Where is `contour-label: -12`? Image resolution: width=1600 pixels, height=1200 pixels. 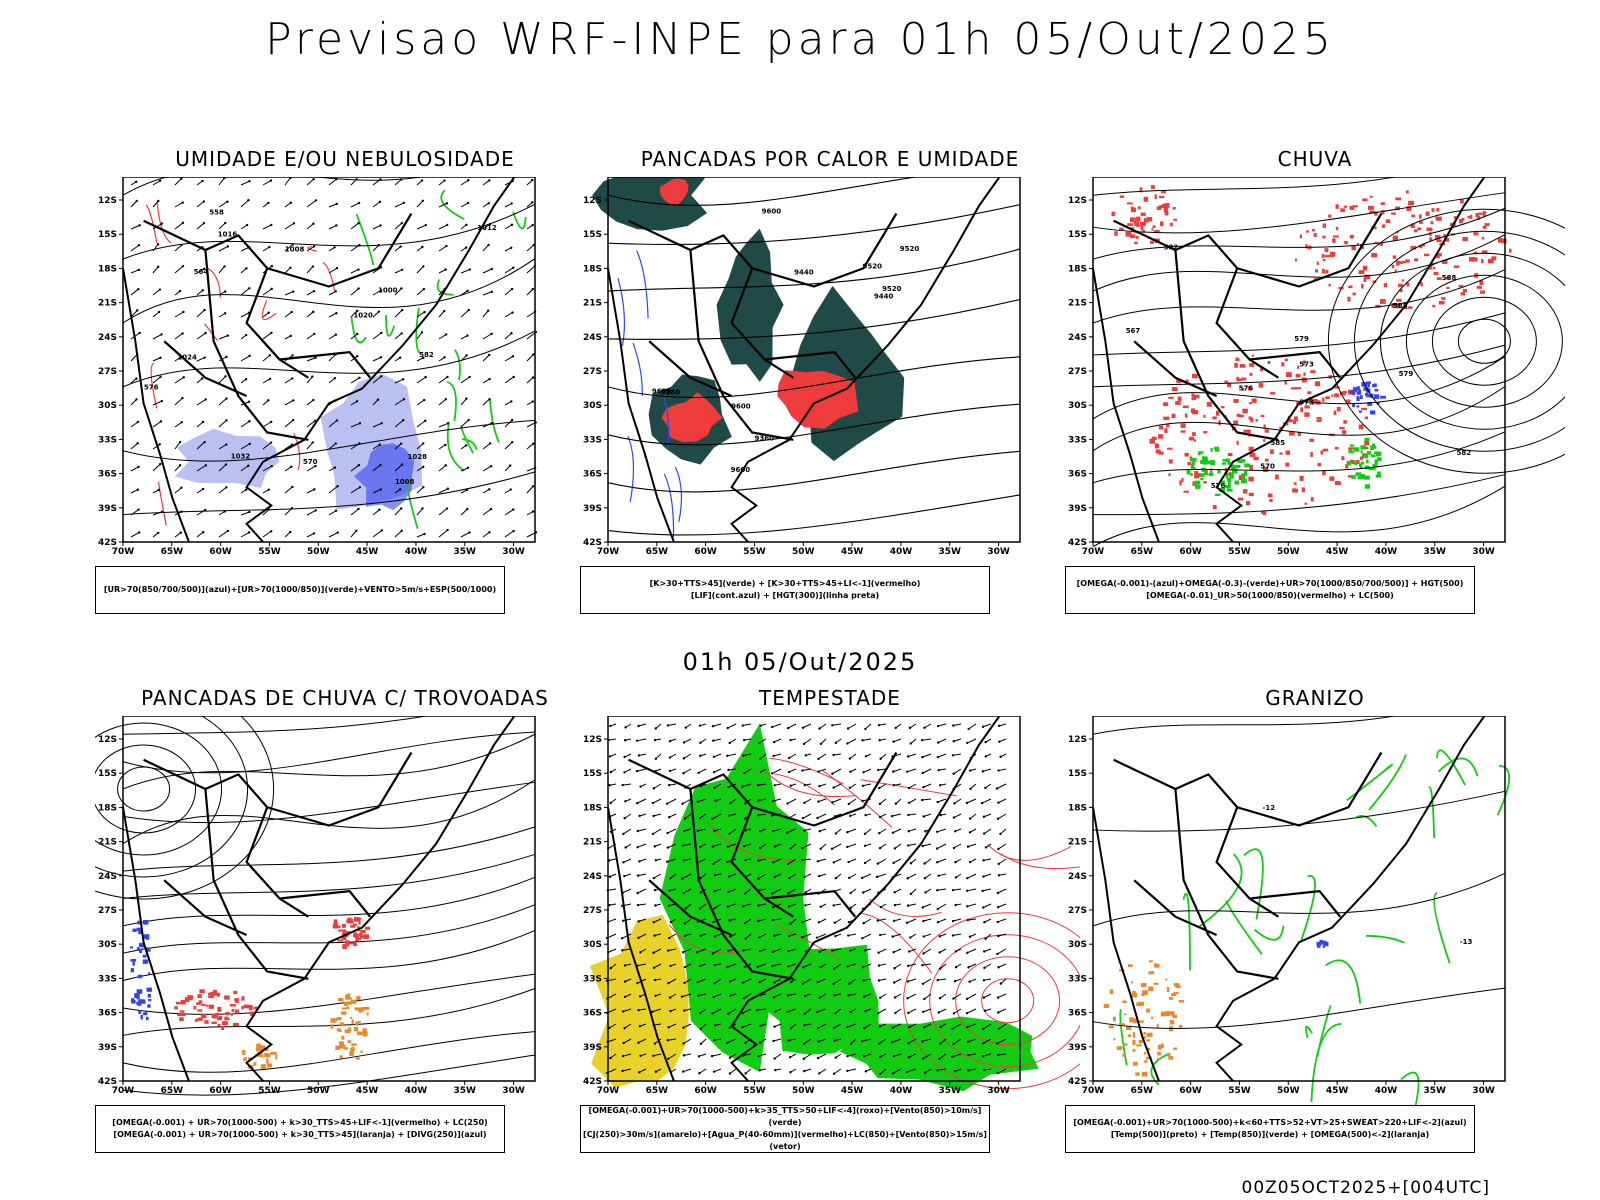 contour-label: -12 is located at coordinates (1269, 808).